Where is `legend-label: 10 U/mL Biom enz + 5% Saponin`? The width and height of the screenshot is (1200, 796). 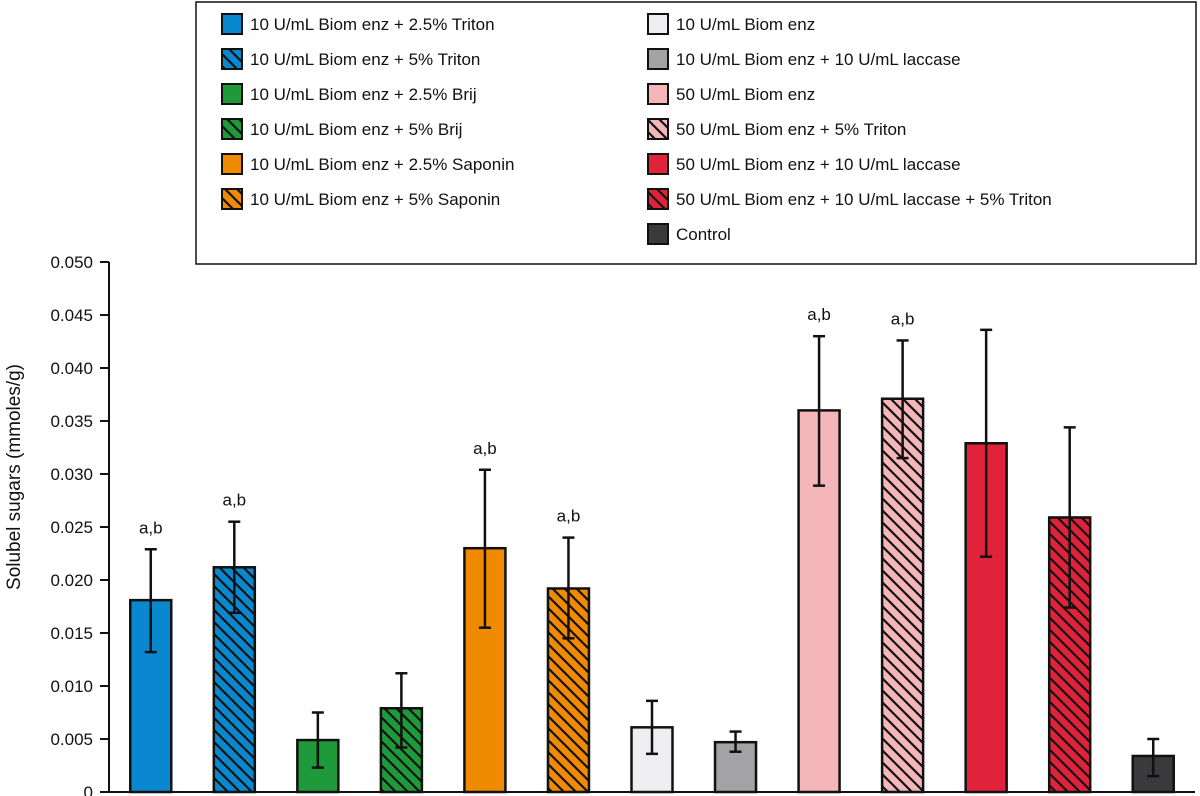
legend-label: 10 U/mL Biom enz + 5% Saponin is located at coordinates (375, 199).